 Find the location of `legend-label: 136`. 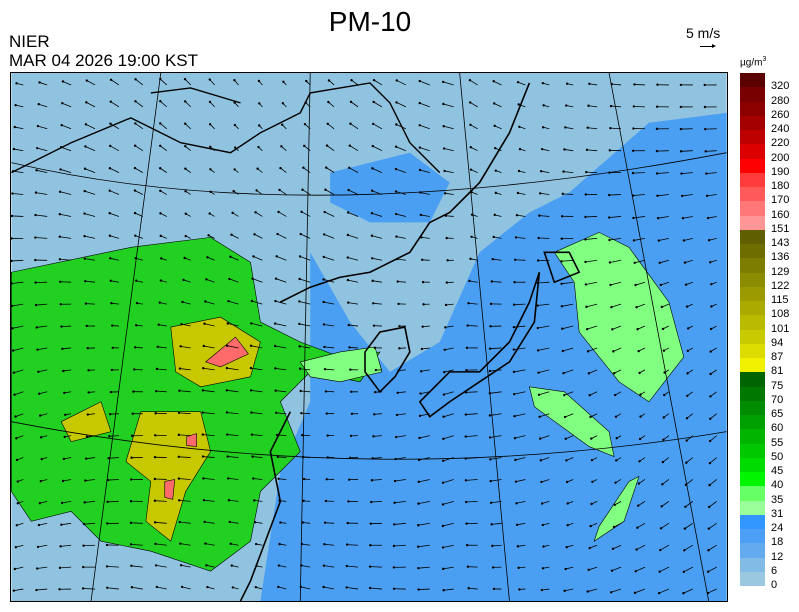

legend-label: 136 is located at coordinates (780, 257).